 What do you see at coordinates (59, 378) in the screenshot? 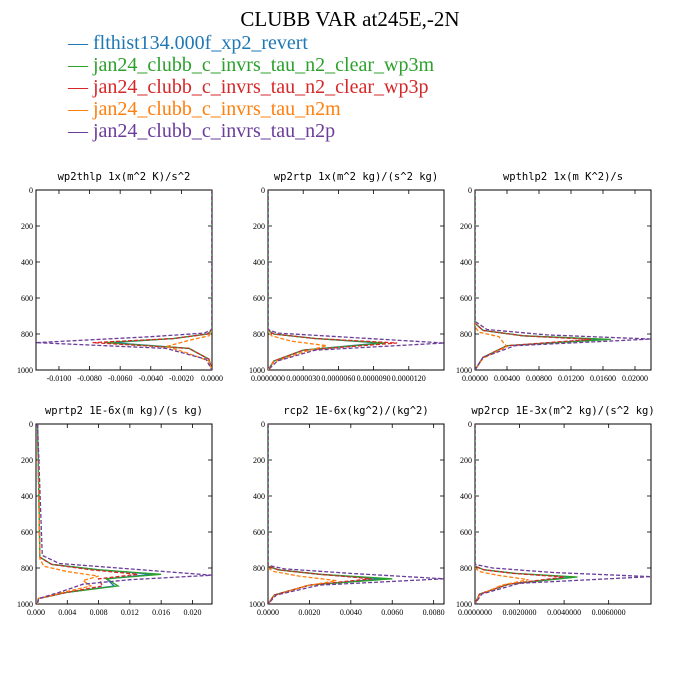
I see `x-tick-label: -0.0100` at bounding box center [59, 378].